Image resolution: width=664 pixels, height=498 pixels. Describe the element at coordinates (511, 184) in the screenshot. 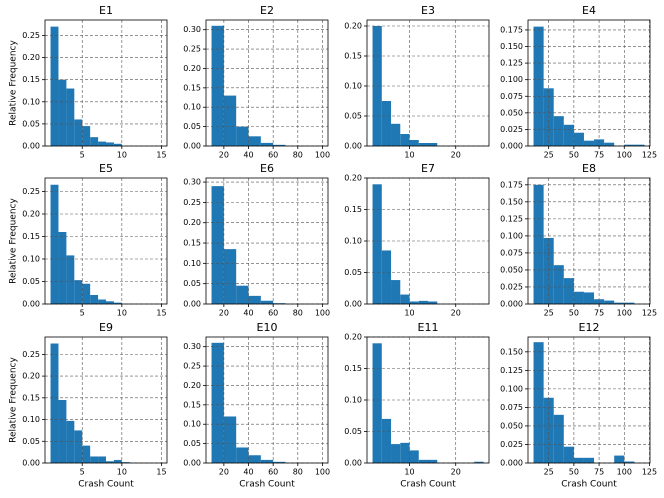

I see `y-tick-label: 0.175` at that location.